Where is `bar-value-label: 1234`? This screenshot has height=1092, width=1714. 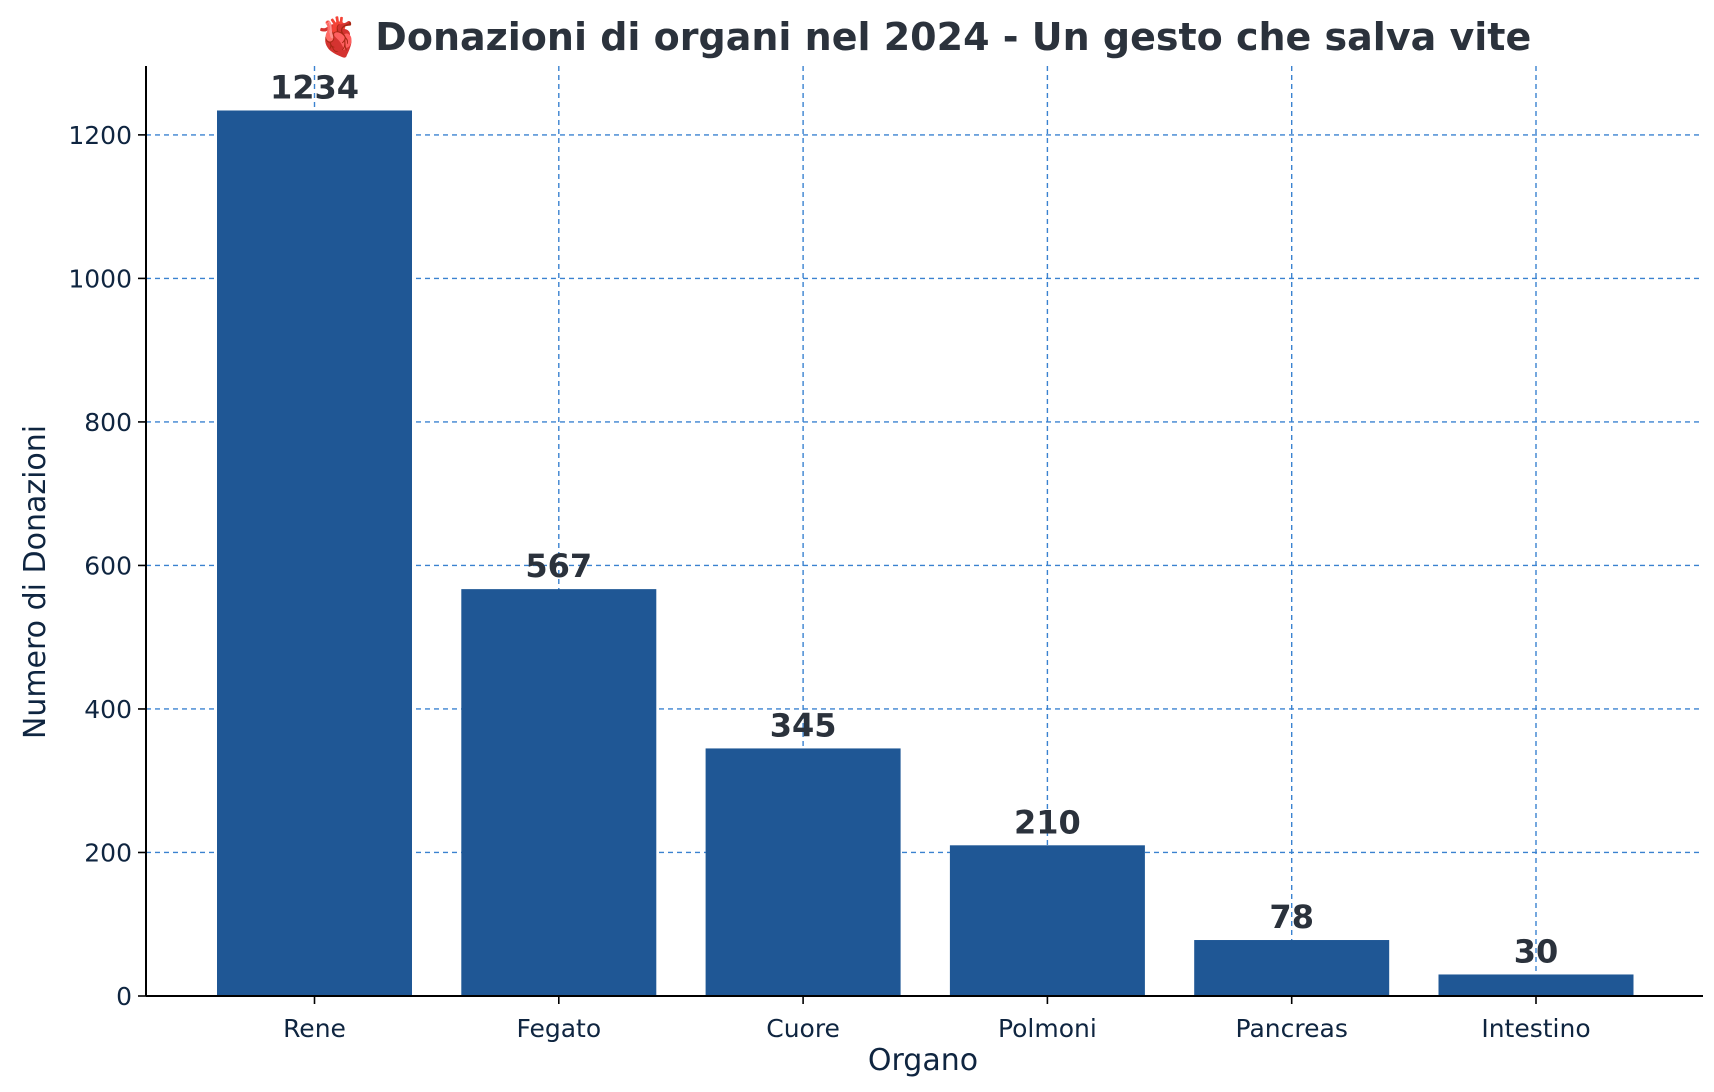
bar-value-label: 1234 is located at coordinates (314, 87).